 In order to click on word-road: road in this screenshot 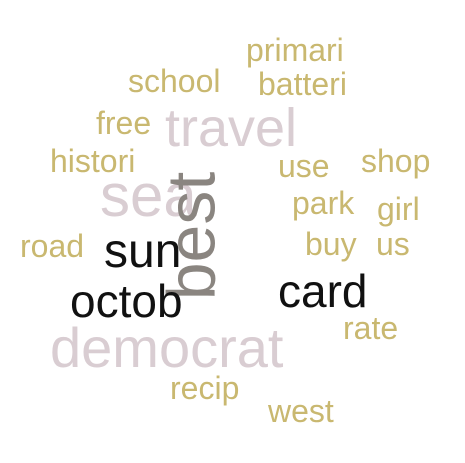, I will do `click(52, 246)`.